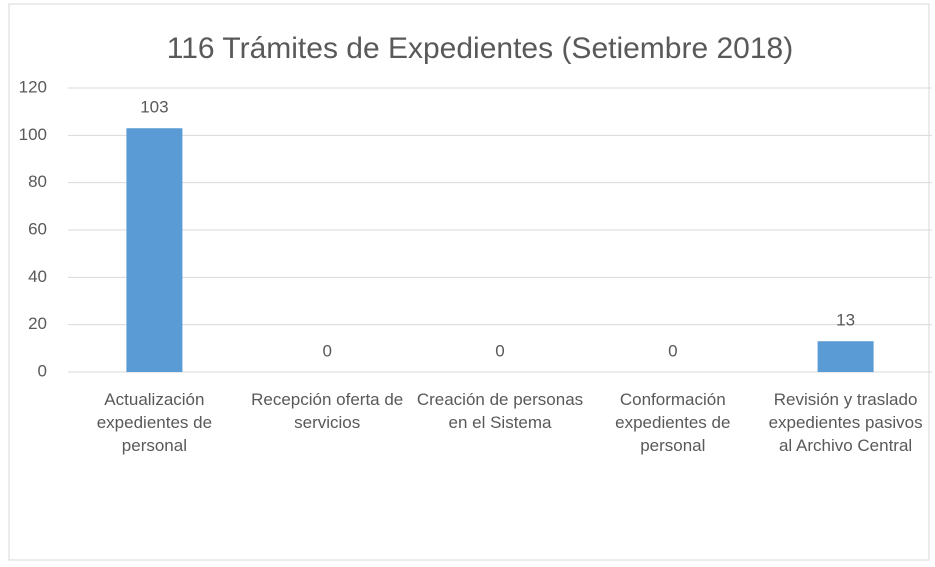 The image size is (935, 567). What do you see at coordinates (37, 228) in the screenshot?
I see `y-tick-label: 60` at bounding box center [37, 228].